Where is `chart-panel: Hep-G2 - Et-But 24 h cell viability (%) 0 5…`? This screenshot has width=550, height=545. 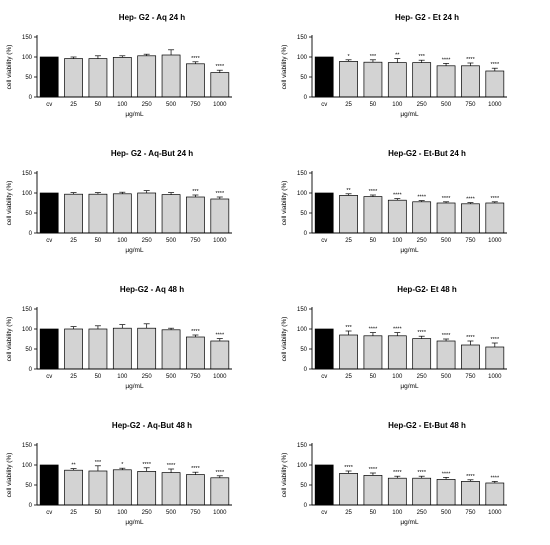 chart-panel: Hep-G2 - Et-But 24 h cell viability (%) 0 5… is located at coordinates (412, 204).